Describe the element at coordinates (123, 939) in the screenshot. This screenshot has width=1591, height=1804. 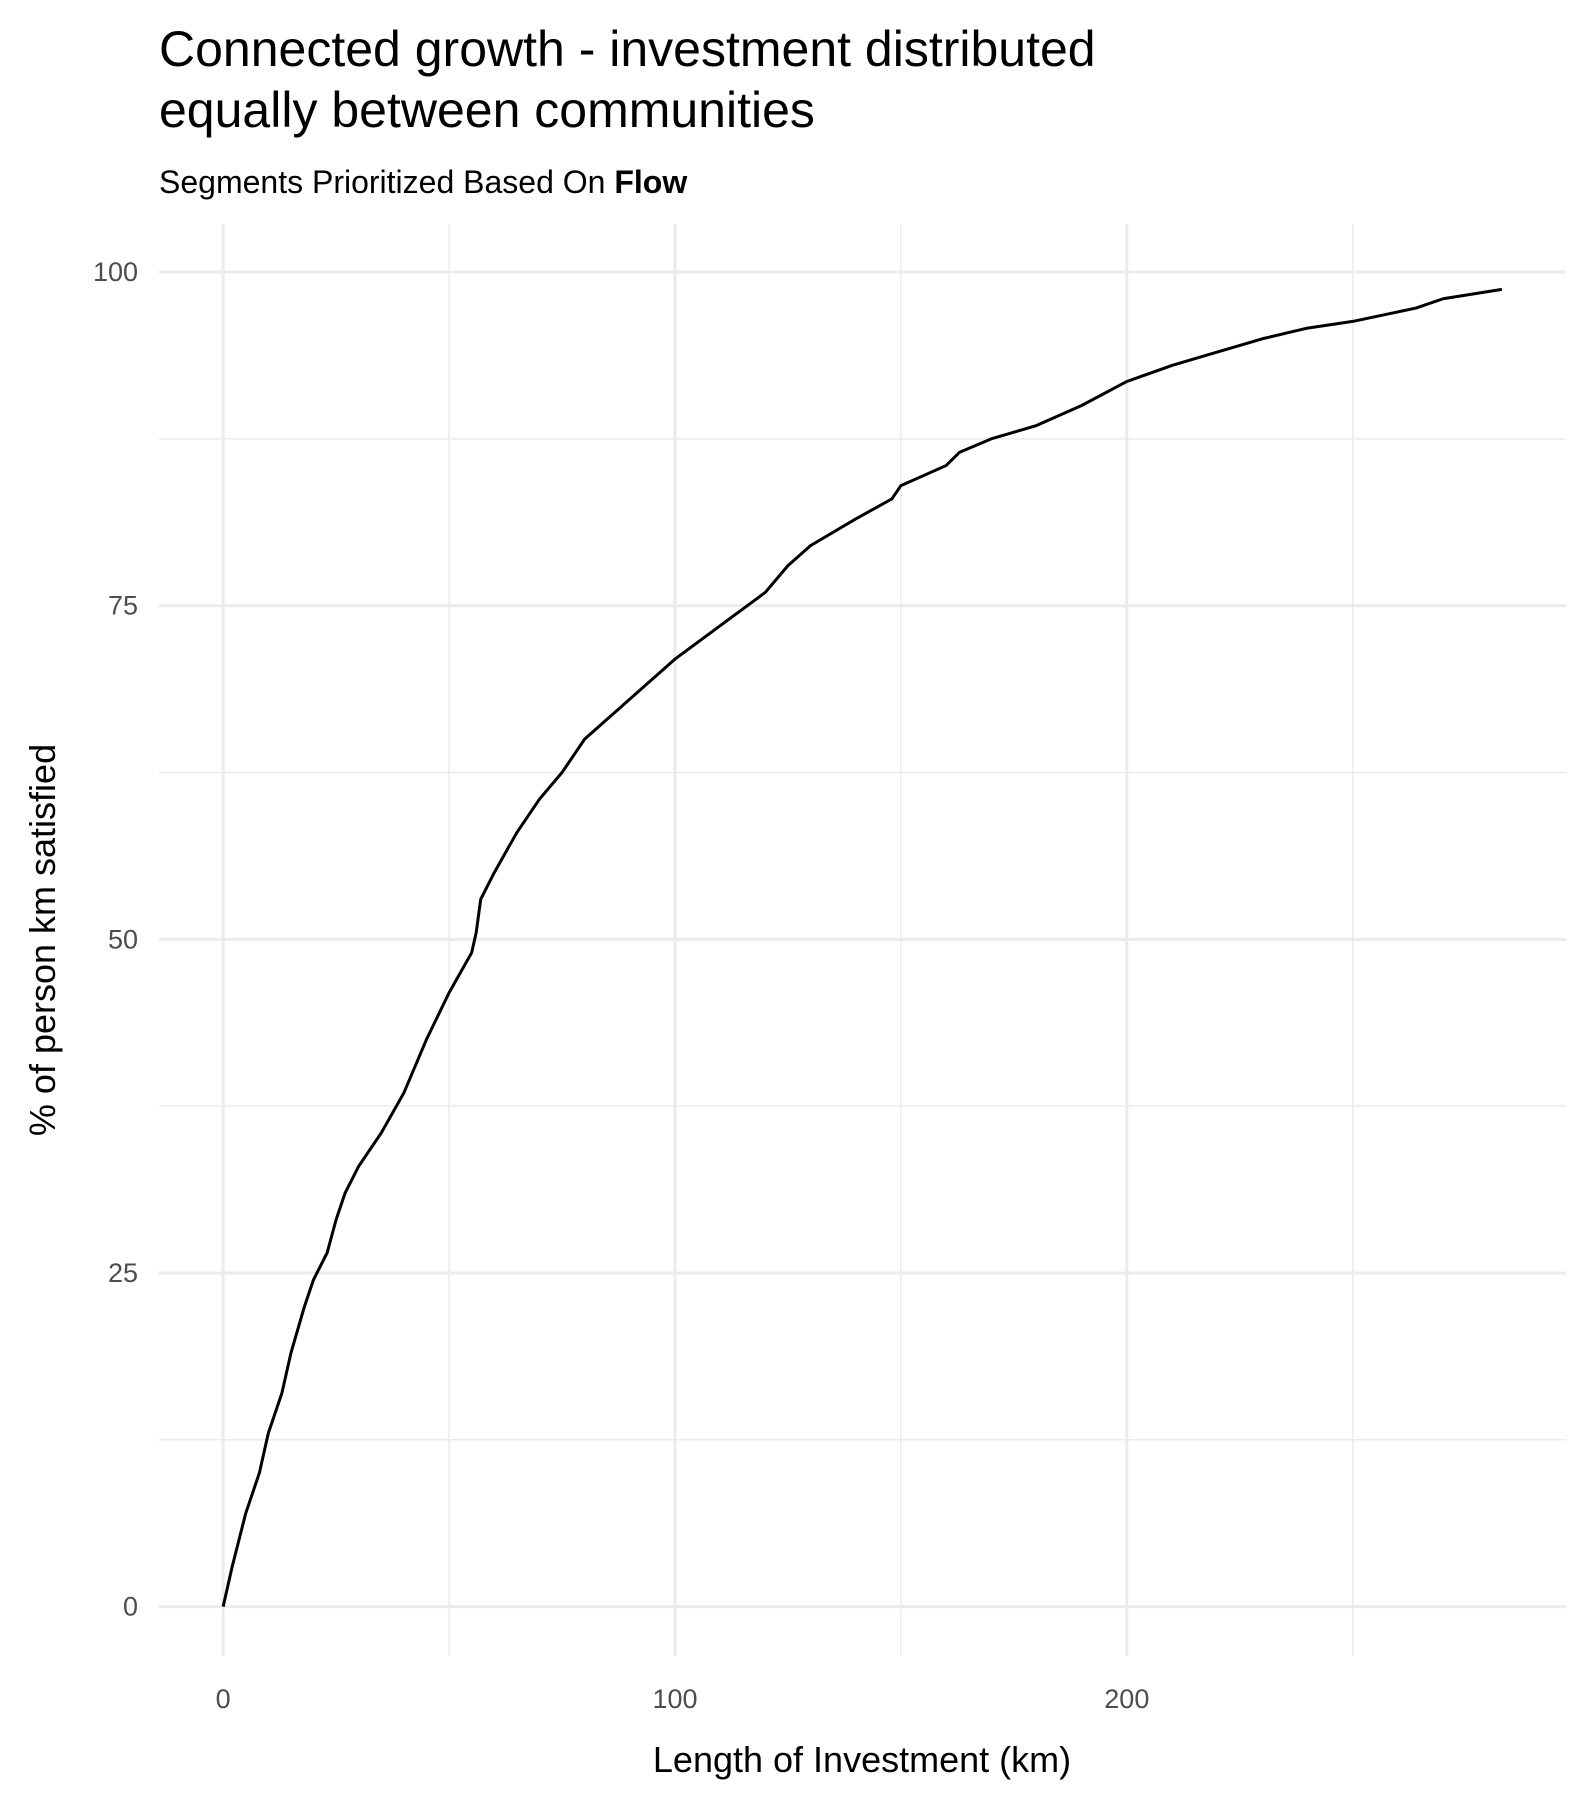
I see `y-tick-label: 50` at that location.